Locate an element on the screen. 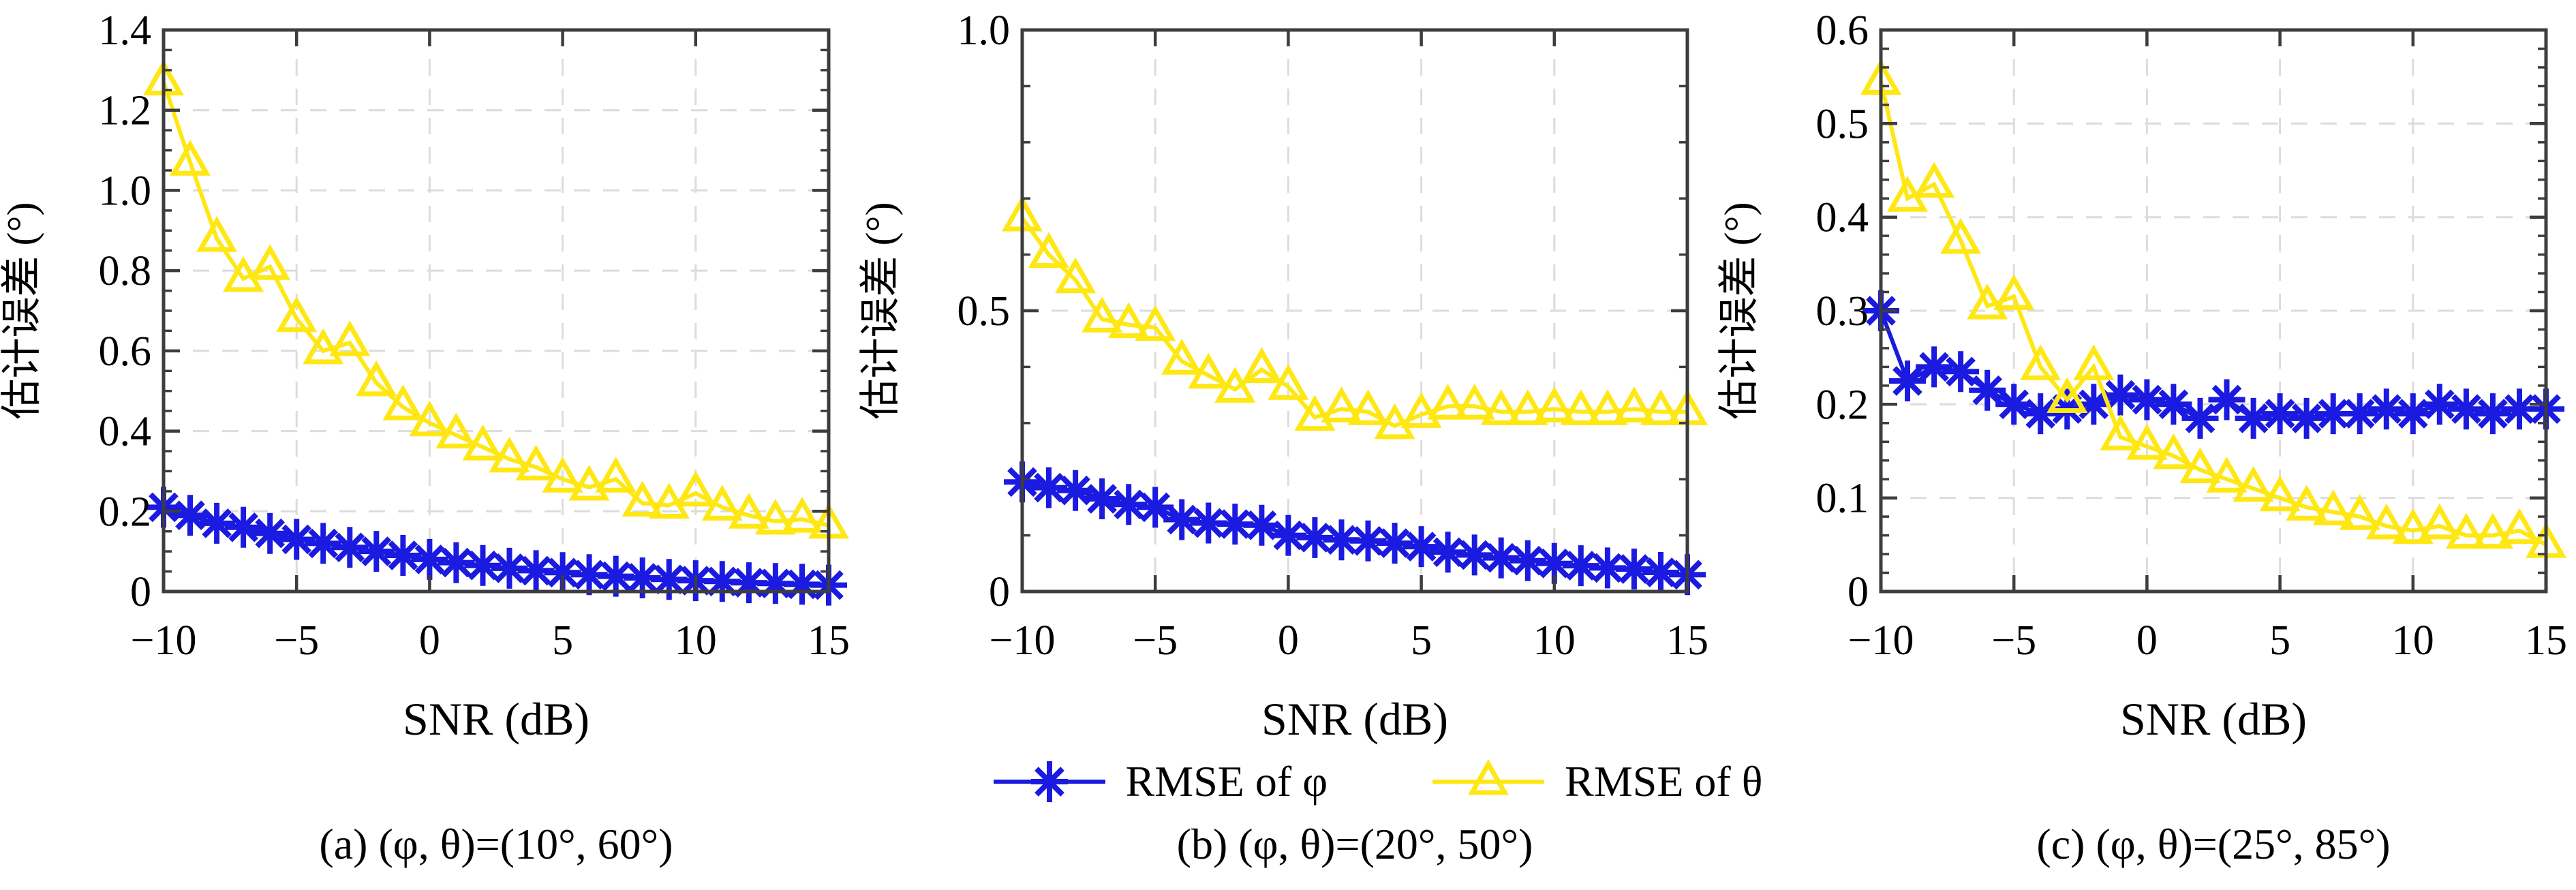  theta-triangle-marker-icon is located at coordinates (1489, 776).